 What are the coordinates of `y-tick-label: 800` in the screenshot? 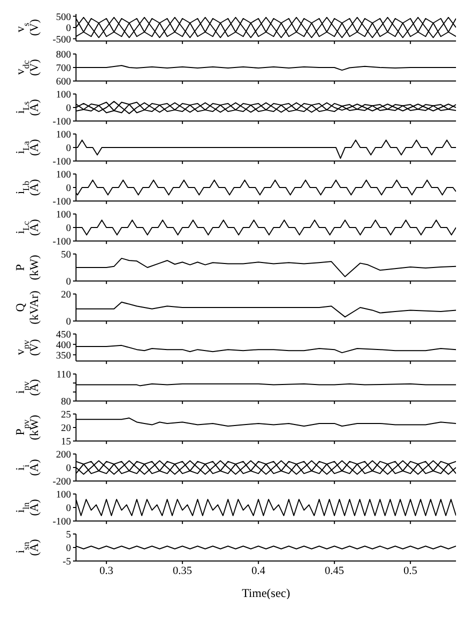 It's located at (63, 55).